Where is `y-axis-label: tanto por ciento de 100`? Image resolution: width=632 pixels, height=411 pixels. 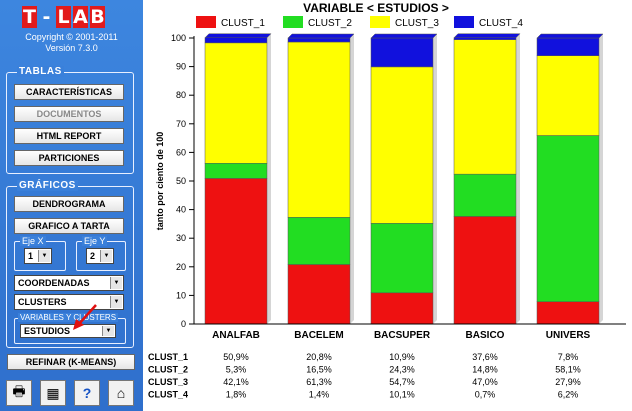 y-axis-label: tanto por ciento de 100 is located at coordinates (160, 181).